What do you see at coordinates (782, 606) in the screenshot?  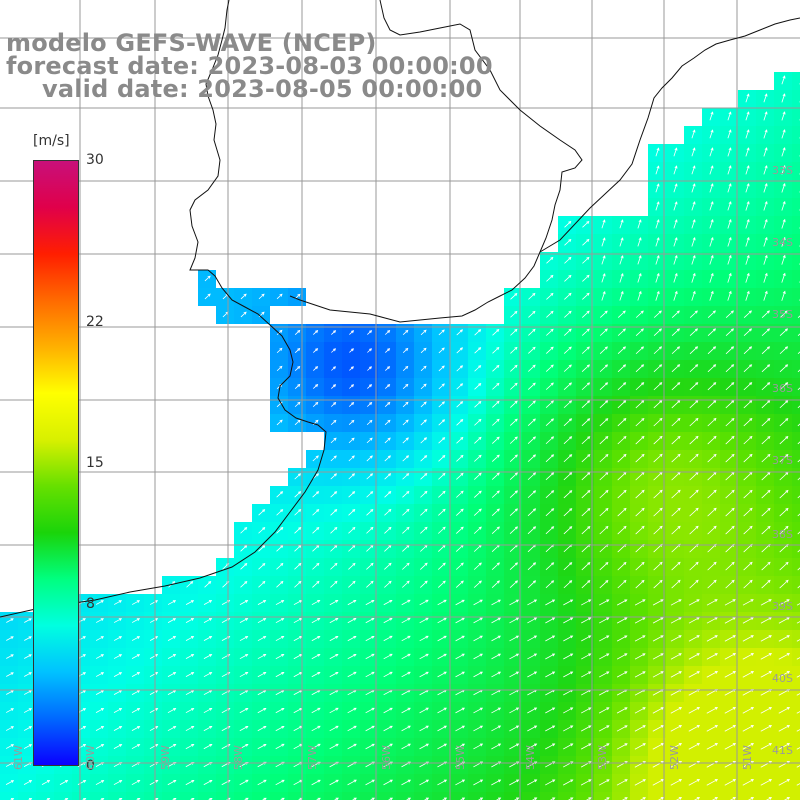 I see `latitude-label: 39S` at bounding box center [782, 606].